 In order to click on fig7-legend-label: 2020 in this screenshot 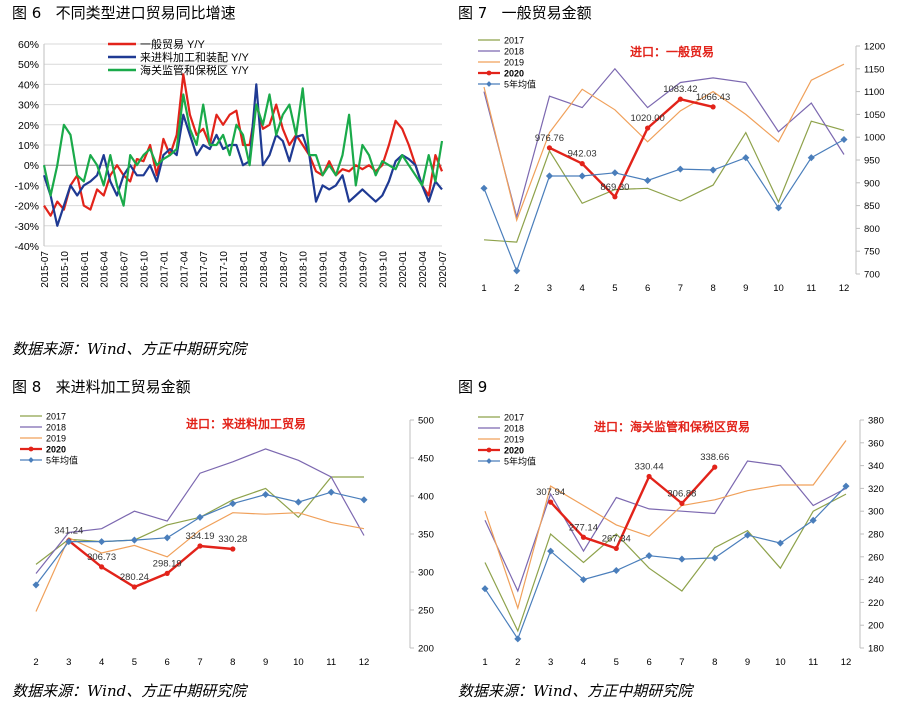, I will do `click(514, 74)`.